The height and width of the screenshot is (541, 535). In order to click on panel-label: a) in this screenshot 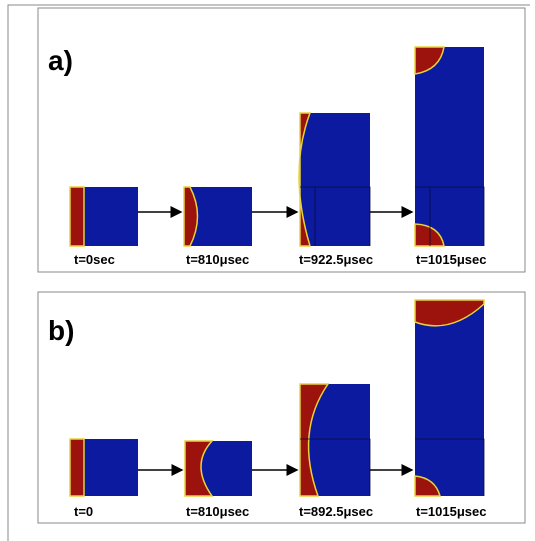, I will do `click(60, 60)`.